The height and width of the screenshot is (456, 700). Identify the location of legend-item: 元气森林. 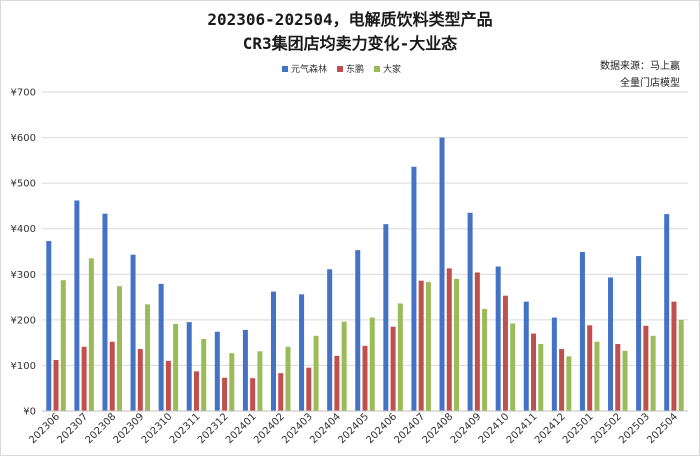
(304, 68).